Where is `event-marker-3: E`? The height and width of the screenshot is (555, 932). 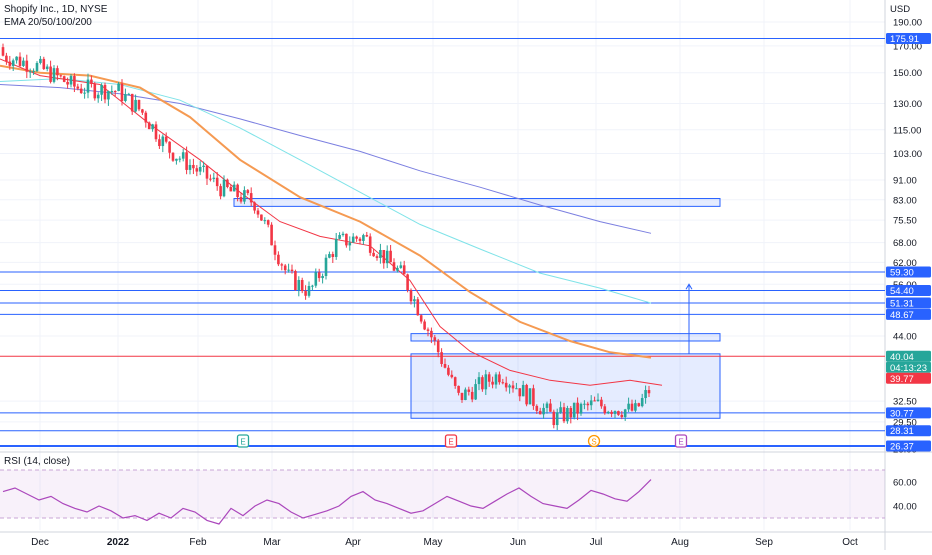 event-marker-3: E is located at coordinates (681, 441).